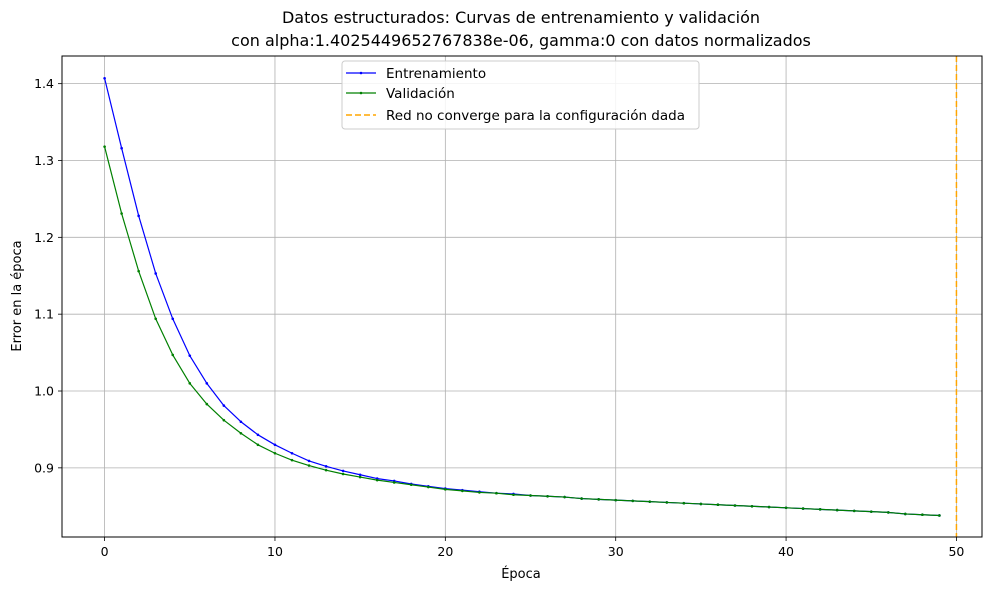 This screenshot has width=989, height=590. I want to click on y-tick-label: 1.1, so click(44, 314).